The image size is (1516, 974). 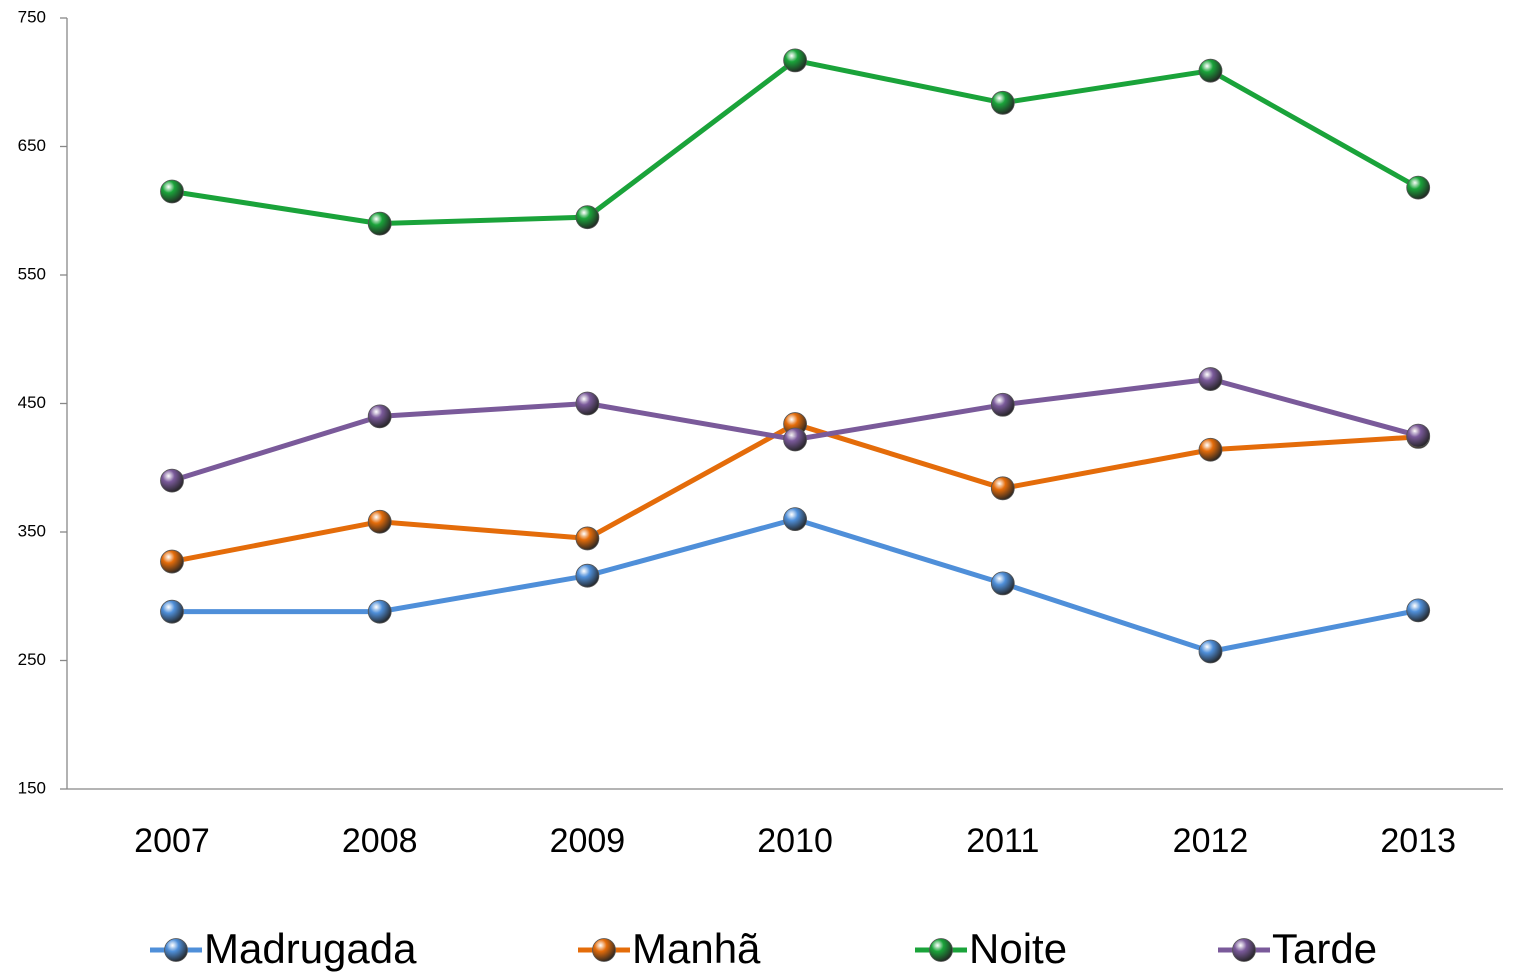 What do you see at coordinates (32, 273) in the screenshot?
I see `y-tick-label: 550` at bounding box center [32, 273].